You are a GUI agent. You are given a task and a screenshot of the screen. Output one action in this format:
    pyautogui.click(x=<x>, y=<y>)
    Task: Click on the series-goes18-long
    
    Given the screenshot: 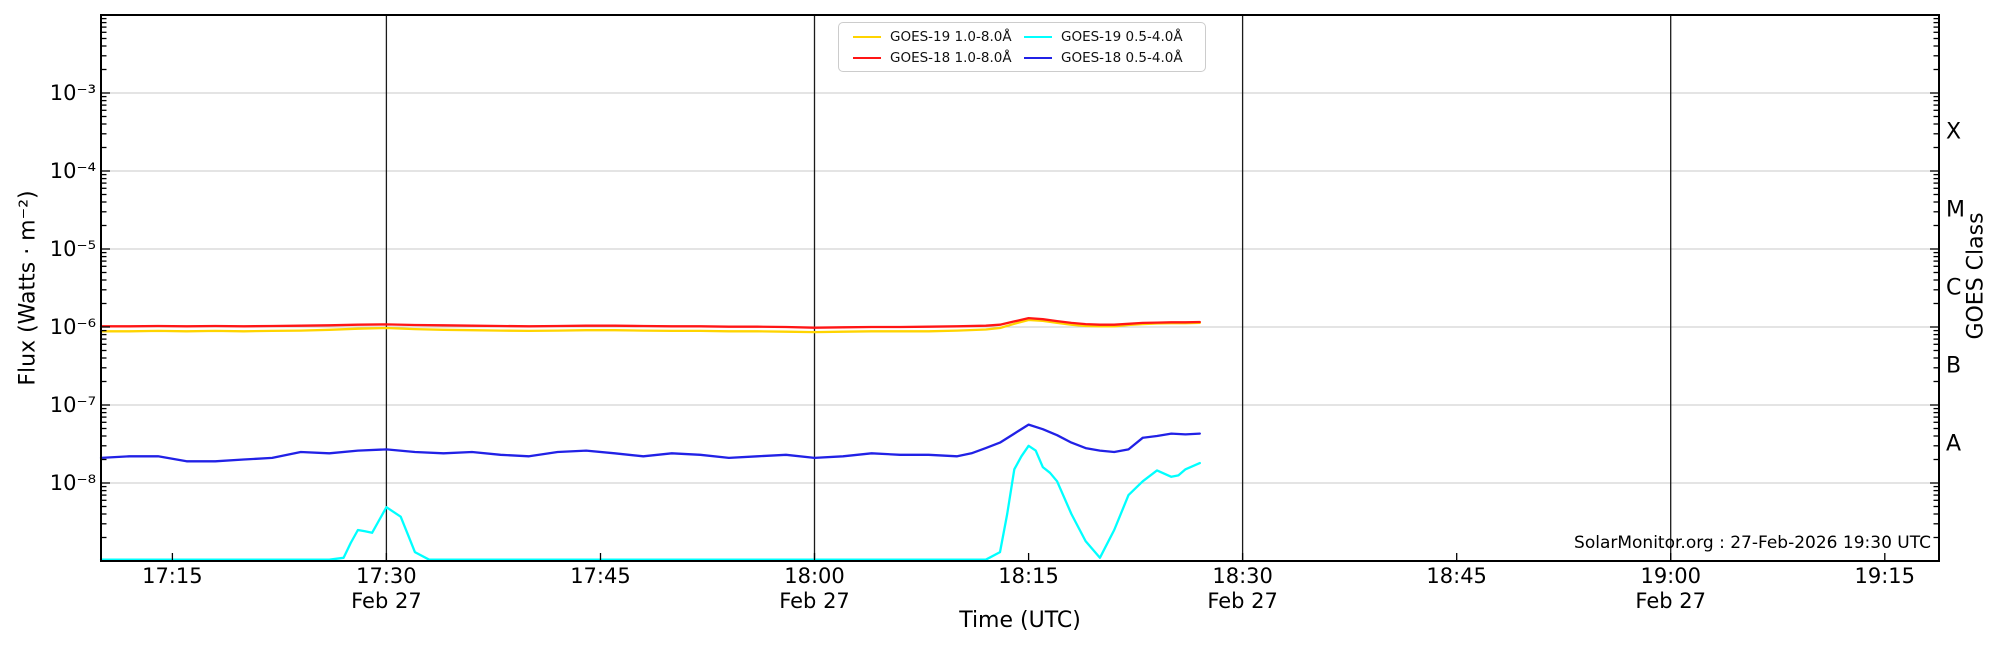 What is the action you would take?
    pyautogui.click(x=650, y=322)
    